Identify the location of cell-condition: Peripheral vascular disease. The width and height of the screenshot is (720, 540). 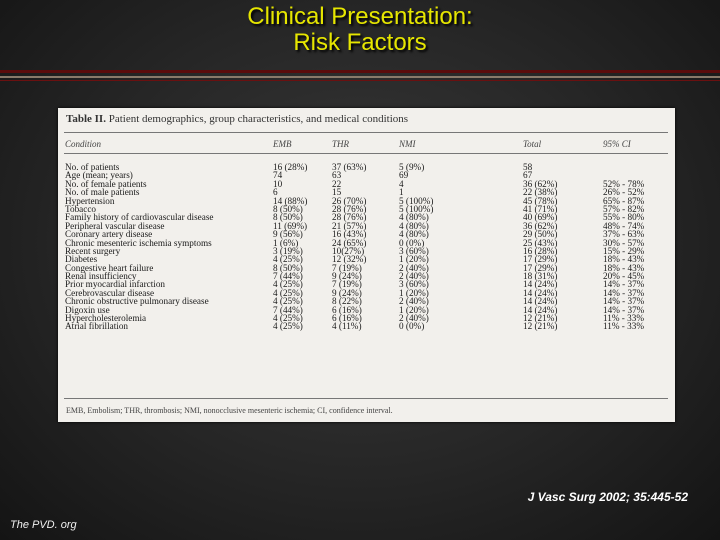
(115, 225).